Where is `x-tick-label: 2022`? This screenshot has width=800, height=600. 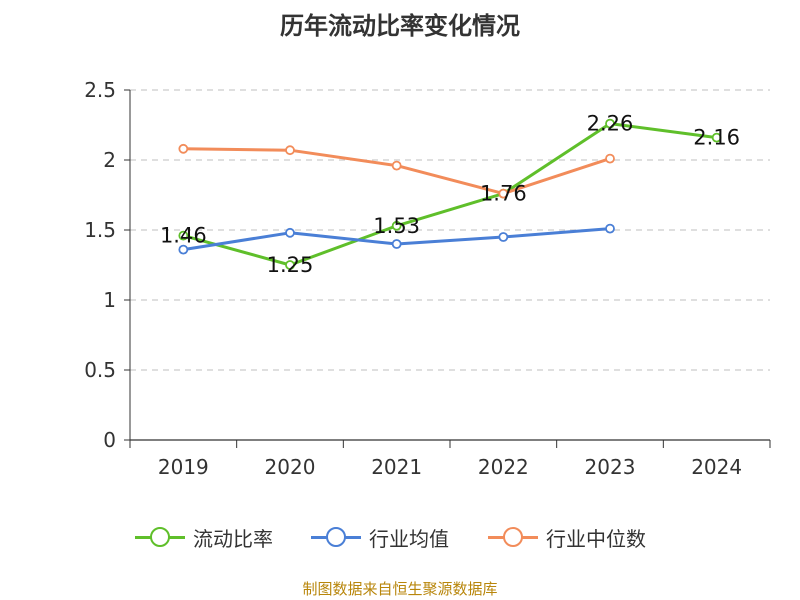
x-tick-label: 2022 is located at coordinates (503, 467).